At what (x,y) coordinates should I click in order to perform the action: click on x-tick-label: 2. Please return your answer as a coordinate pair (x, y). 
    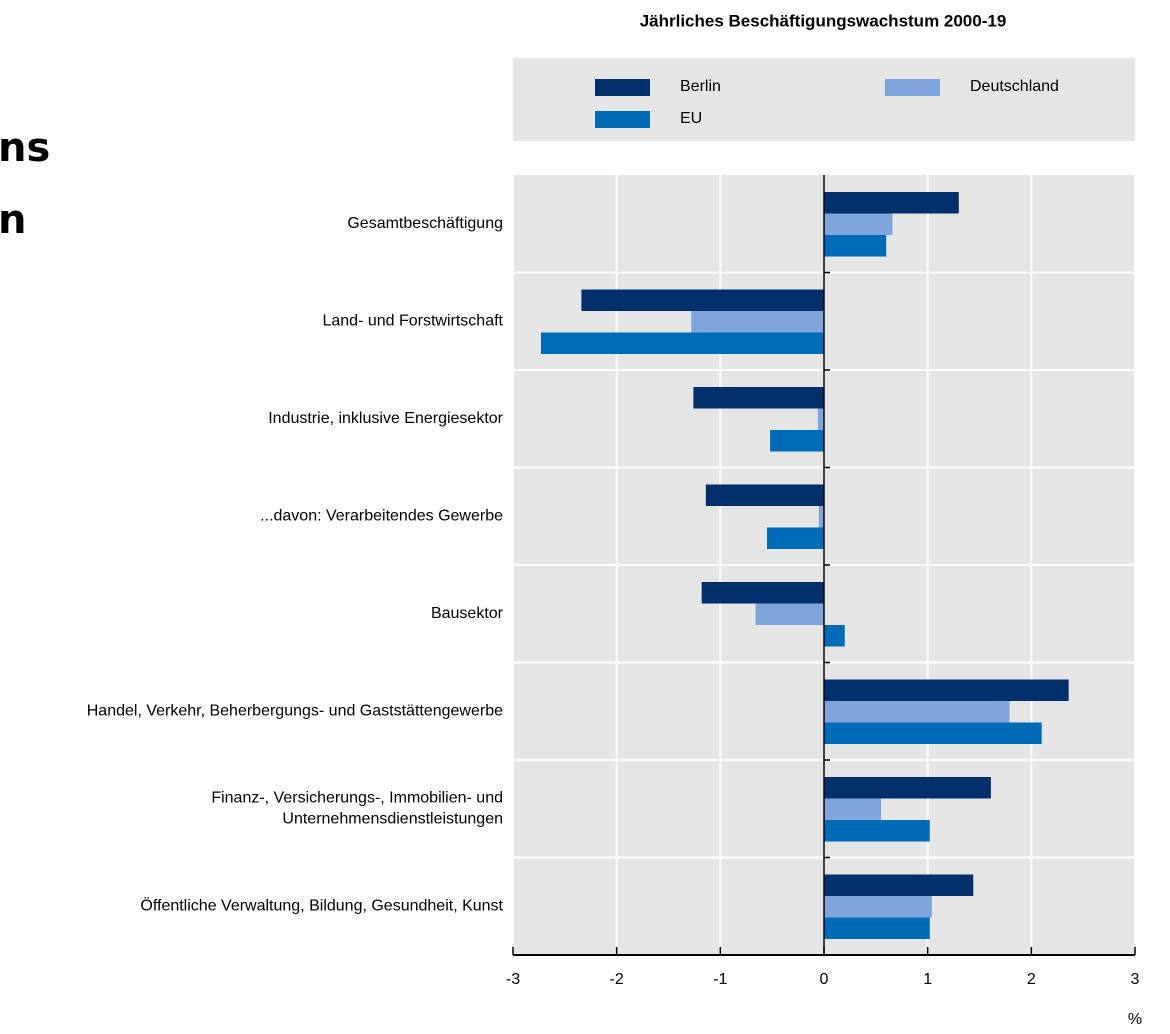
    Looking at the image, I should click on (1031, 979).